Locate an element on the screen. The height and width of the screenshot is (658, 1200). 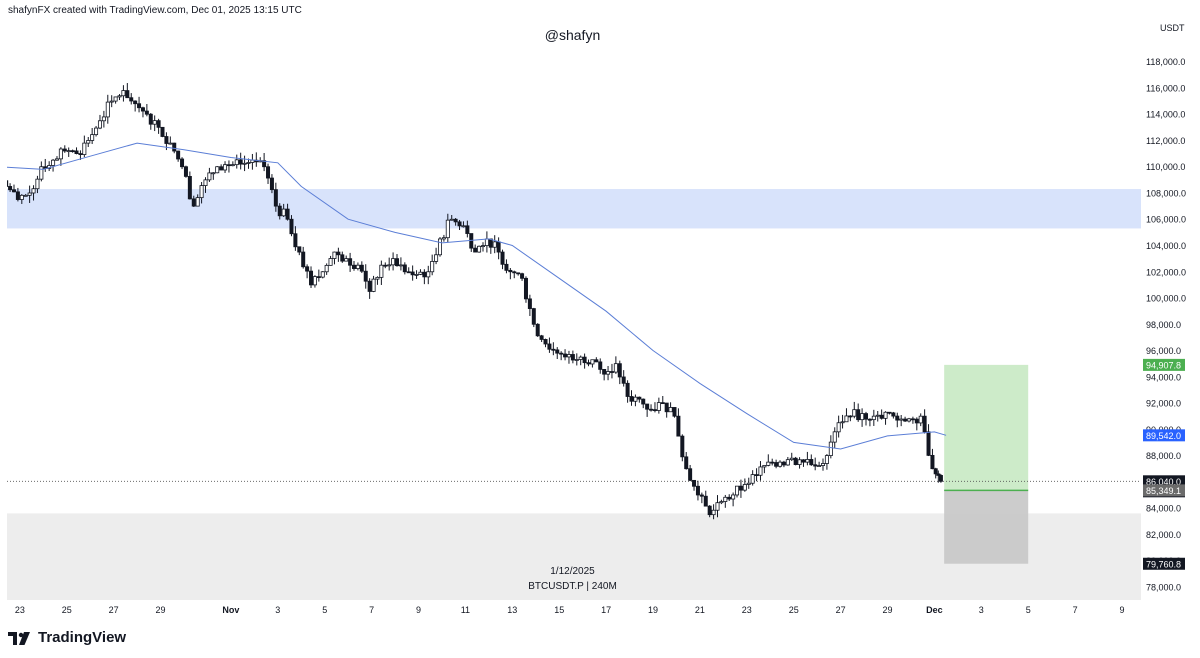
x-tick-label: 9 is located at coordinates (1121, 610).